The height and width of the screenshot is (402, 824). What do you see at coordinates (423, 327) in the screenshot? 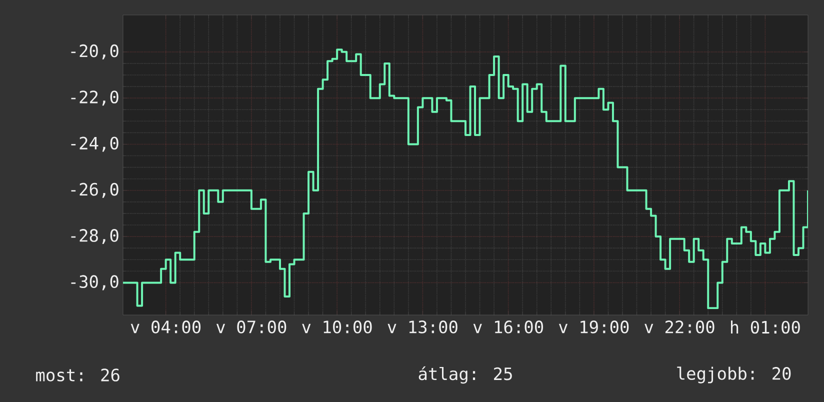
I see `x-tick-label: v 13:00` at bounding box center [423, 327].